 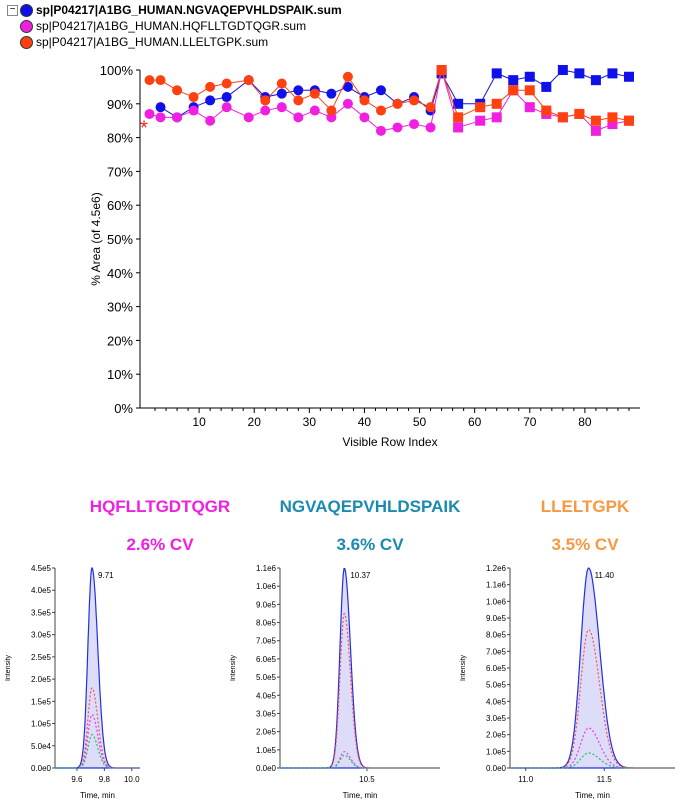 I want to click on y-tick-label: 80%, so click(x=120, y=138).